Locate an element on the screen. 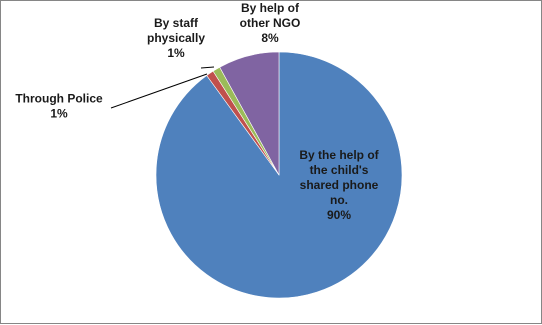 The width and height of the screenshot is (542, 325). slice-name-line: physically is located at coordinates (176, 38).